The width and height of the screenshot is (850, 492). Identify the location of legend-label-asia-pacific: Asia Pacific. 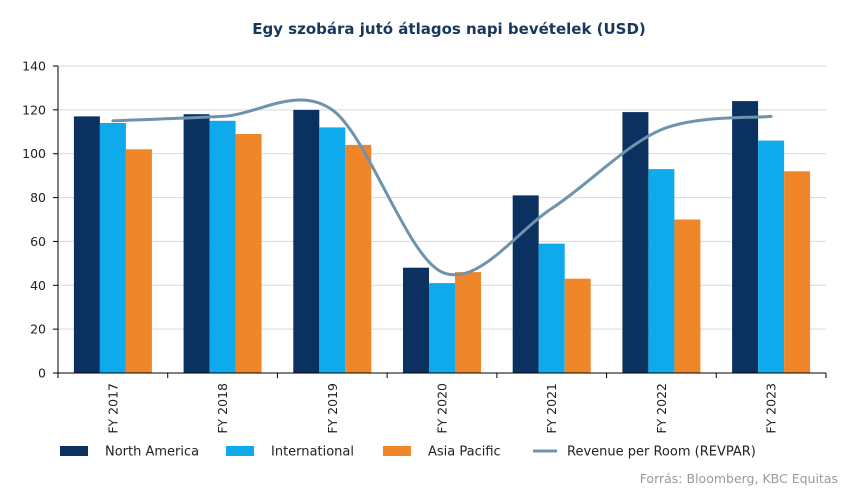
(464, 452).